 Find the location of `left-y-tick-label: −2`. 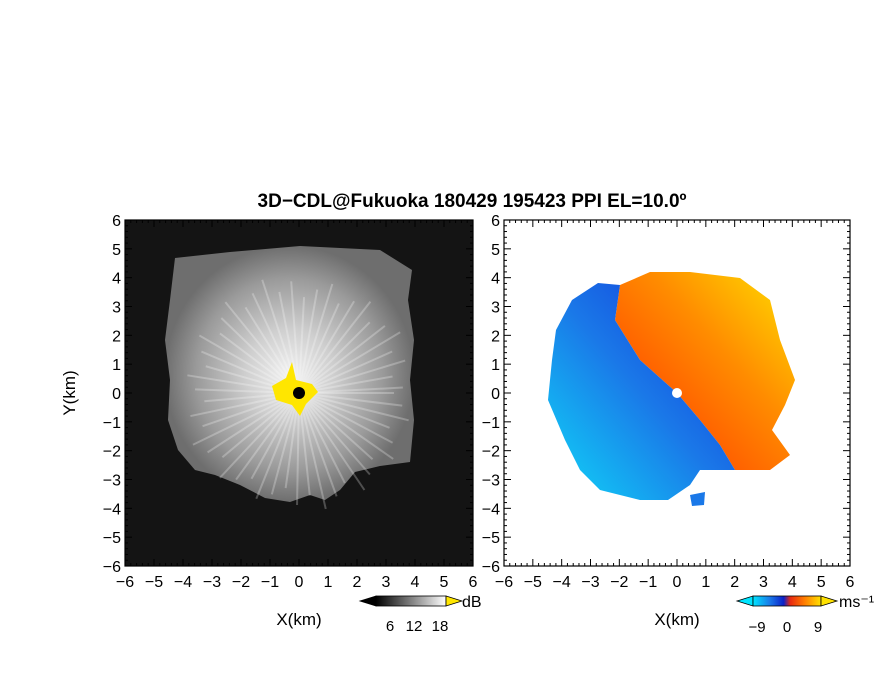

left-y-tick-label: −2 is located at coordinates (112, 452).